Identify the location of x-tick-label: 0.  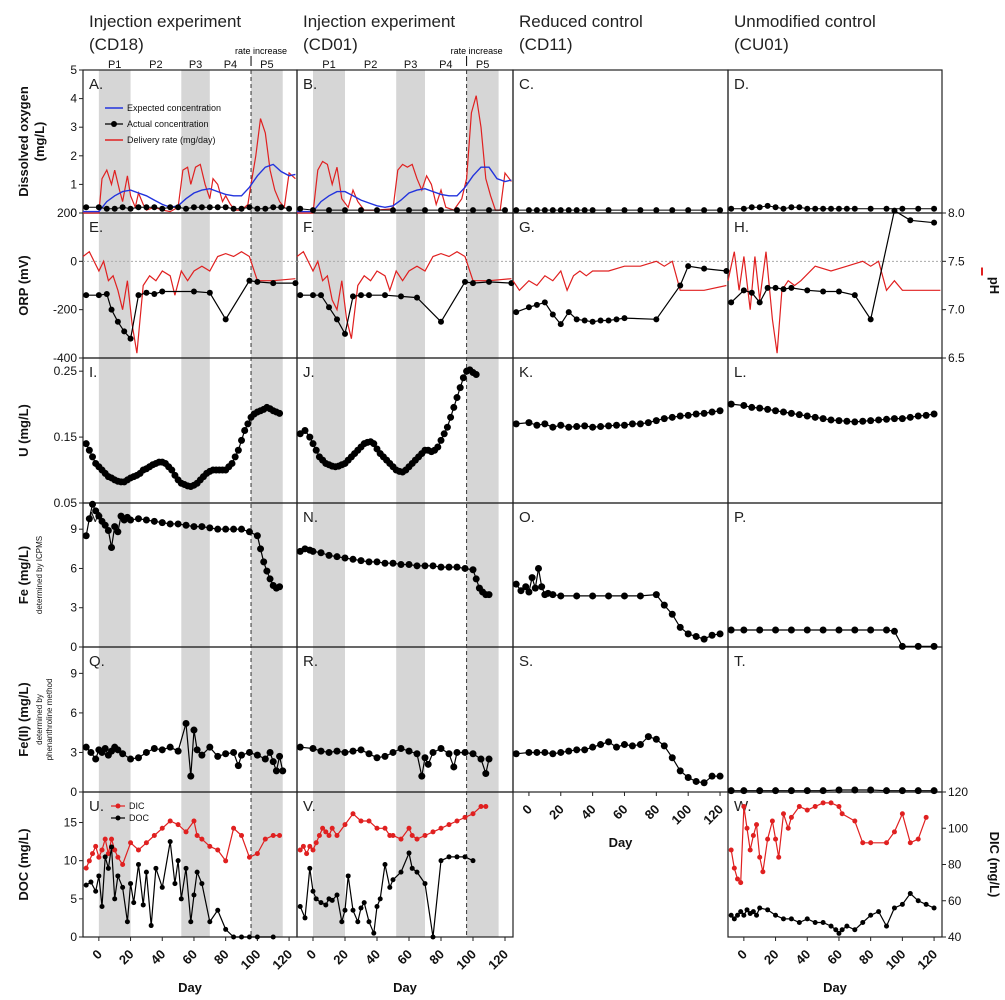
(527, 810).